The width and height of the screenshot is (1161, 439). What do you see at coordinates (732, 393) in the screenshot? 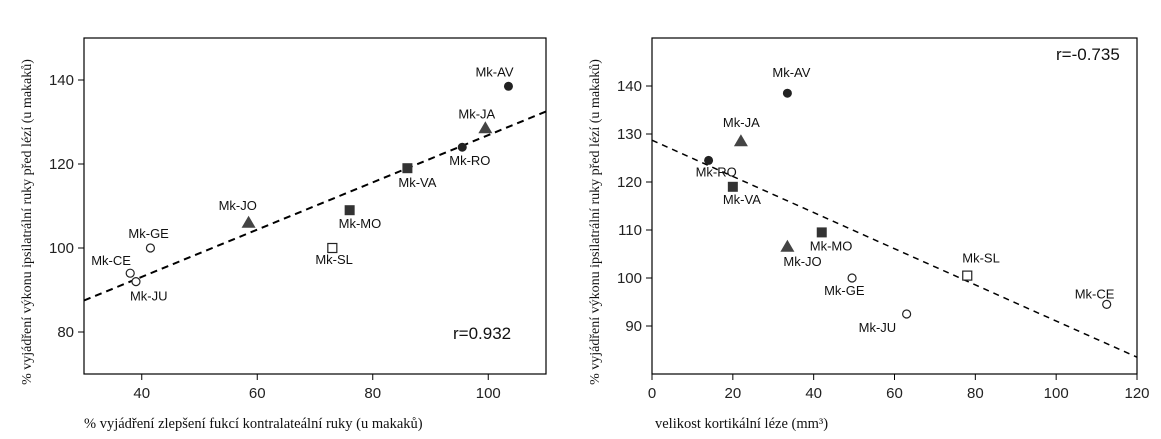
I see `x-tick-label: 20` at bounding box center [732, 393].